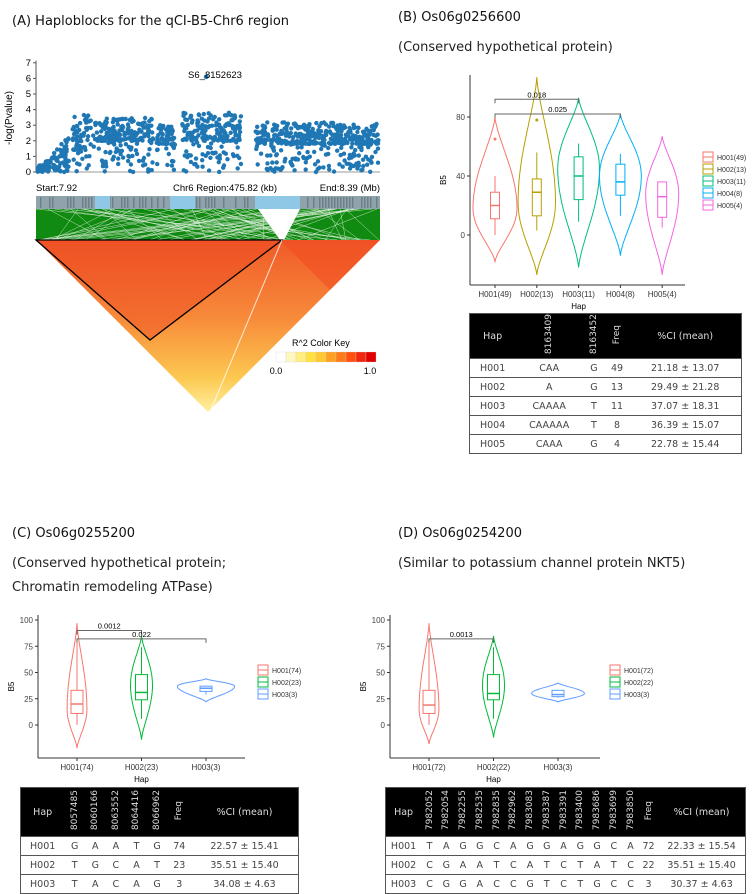  Describe the element at coordinates (404, 846) in the screenshot. I see `table-cell: H001` at that location.